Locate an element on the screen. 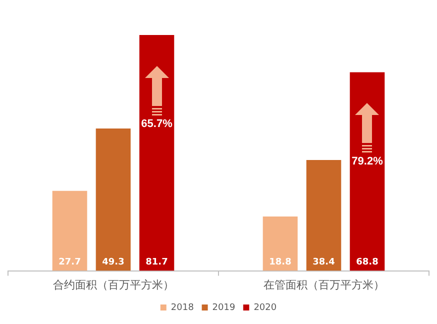 This screenshot has width=437, height=324. legend-label: 2020 is located at coordinates (265, 307).